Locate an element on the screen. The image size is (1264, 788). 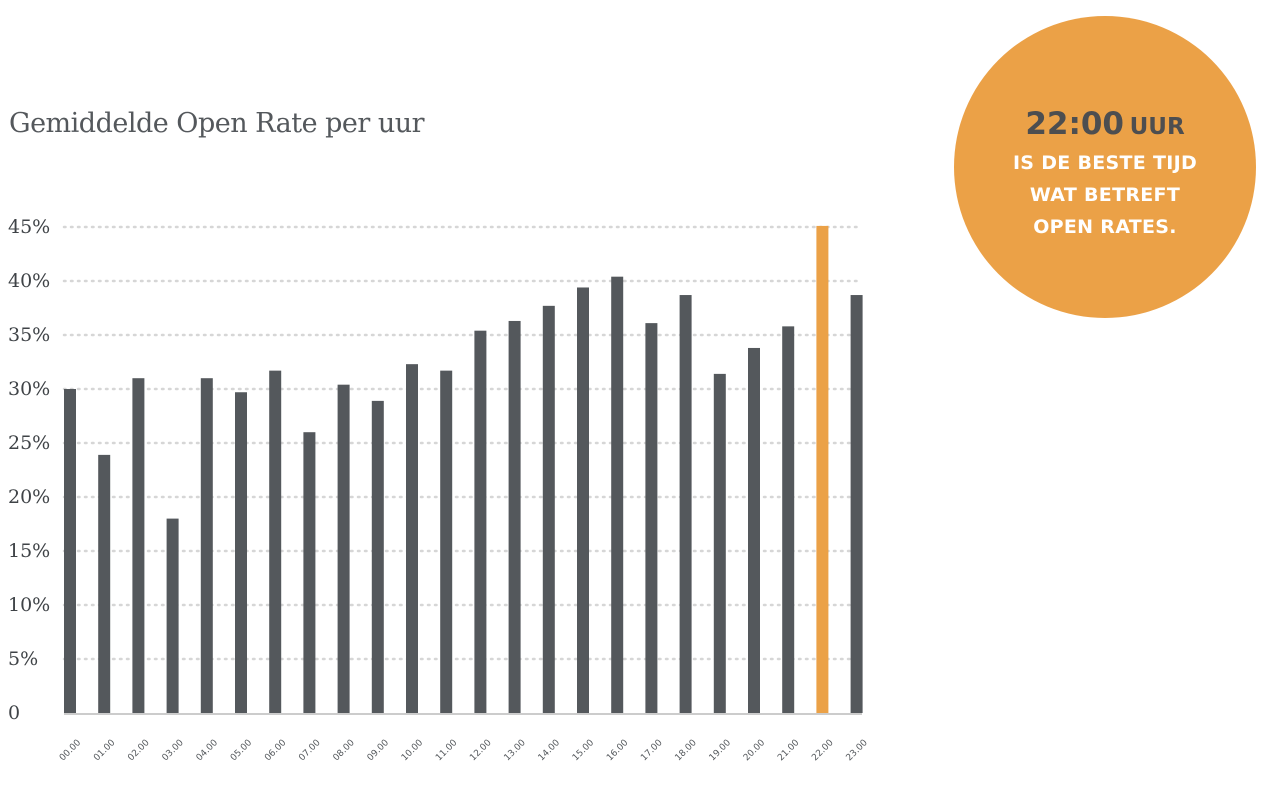
callout-unit: UUR is located at coordinates (1157, 127).